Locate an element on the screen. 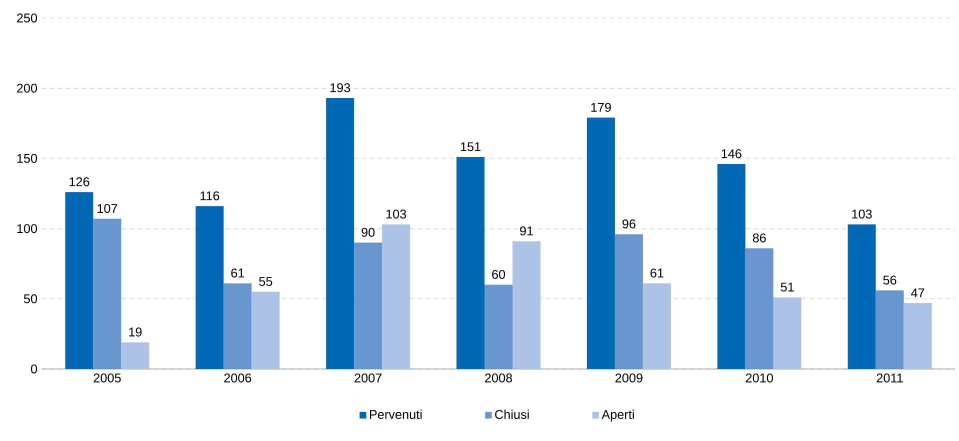 Image resolution: width=959 pixels, height=441 pixels. x-tick-label: 2009 is located at coordinates (628, 377).